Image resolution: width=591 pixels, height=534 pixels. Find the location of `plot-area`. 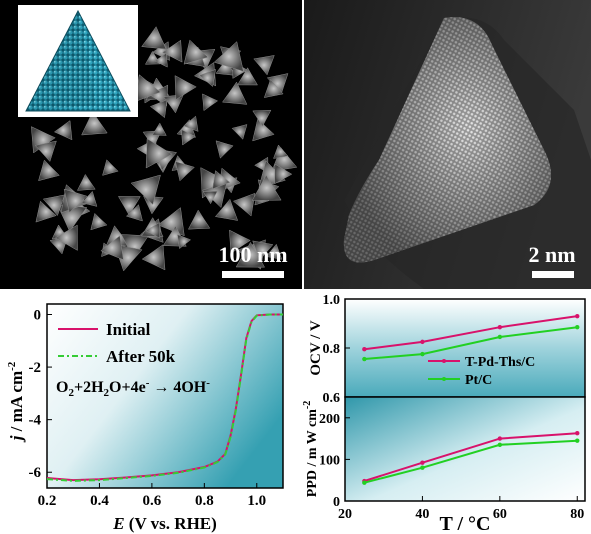

plot-area is located at coordinates (165, 396).